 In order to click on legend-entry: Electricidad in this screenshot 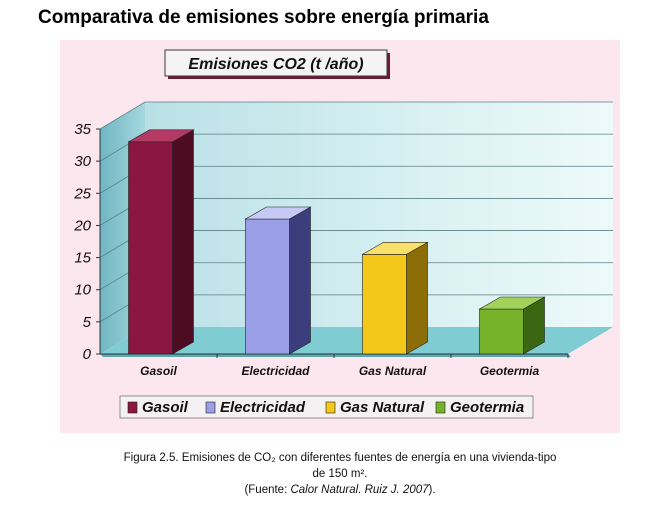, I will do `click(263, 407)`.